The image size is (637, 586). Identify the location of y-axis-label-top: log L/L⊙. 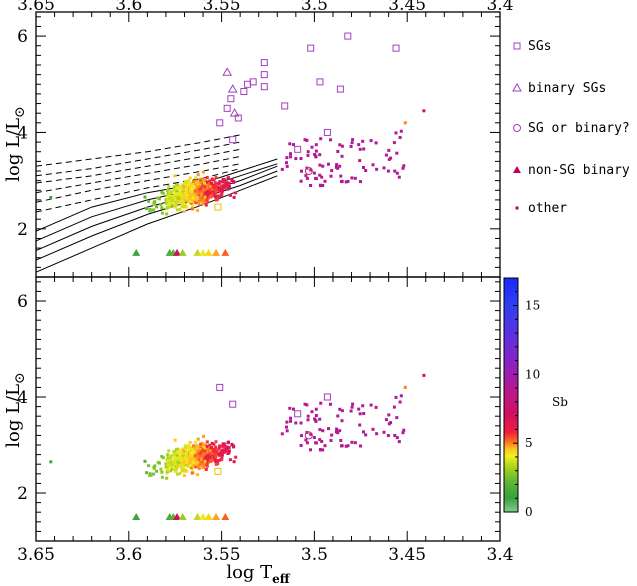
(15, 144).